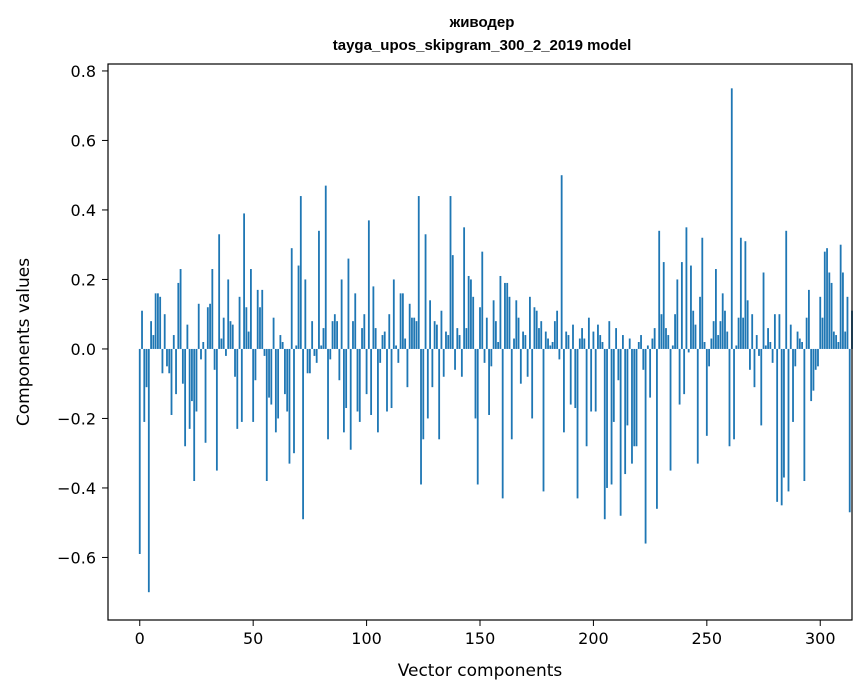 The height and width of the screenshot is (696, 867). What do you see at coordinates (480, 671) in the screenshot?
I see `x-axis-label: Vector components` at bounding box center [480, 671].